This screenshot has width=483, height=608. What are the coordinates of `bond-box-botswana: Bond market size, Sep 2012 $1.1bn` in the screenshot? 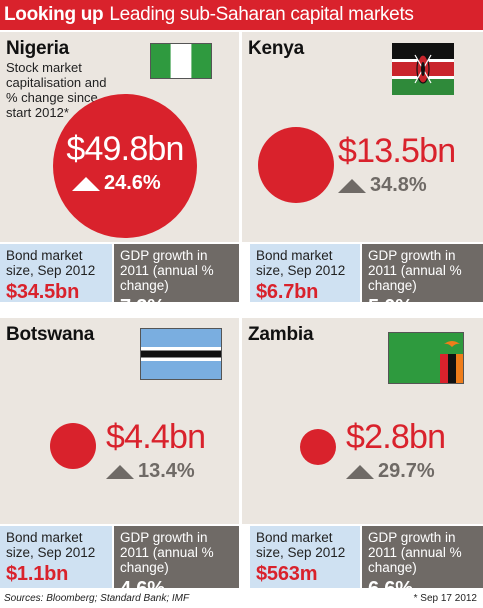 It's located at (56, 557).